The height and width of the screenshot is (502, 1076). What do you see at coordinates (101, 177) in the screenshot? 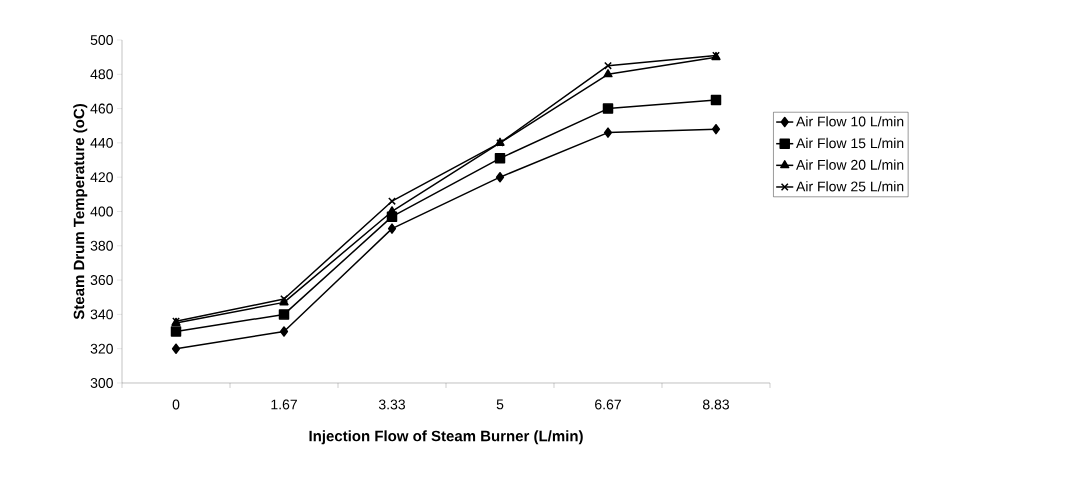
I see `y-tick-label: 420` at bounding box center [101, 177].